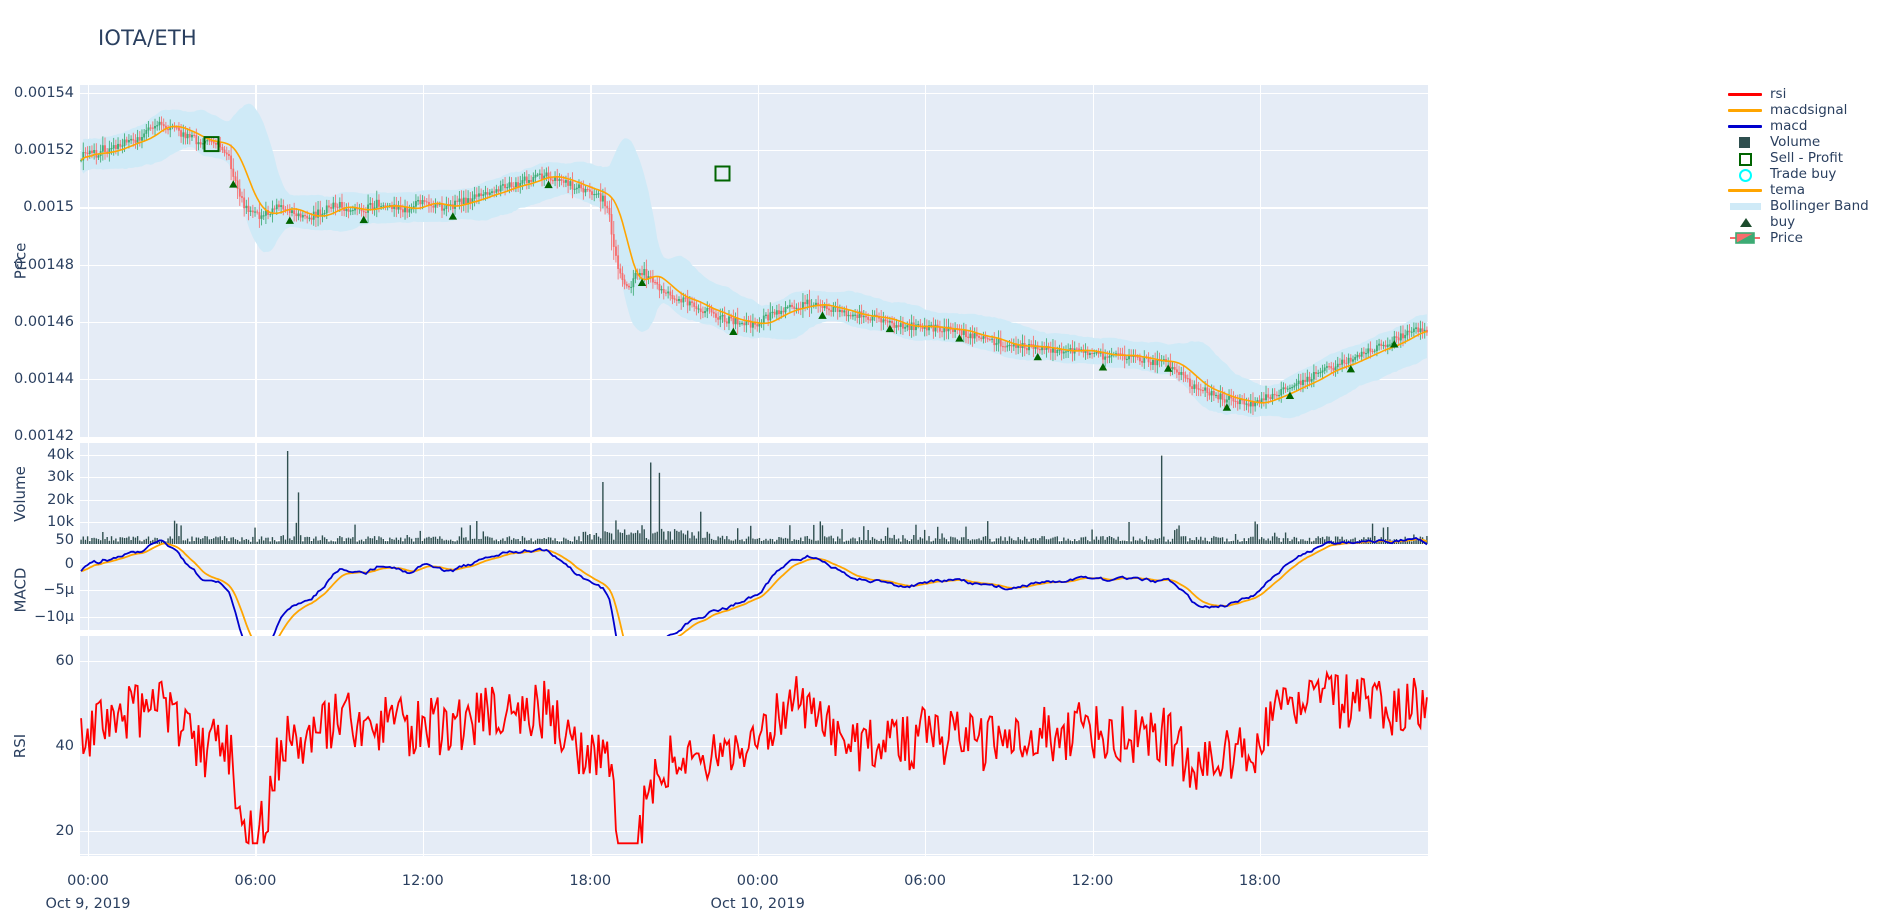 This screenshot has height=912, width=1890. What do you see at coordinates (44, 321) in the screenshot?
I see `y-tick-price: 0.00146` at bounding box center [44, 321].